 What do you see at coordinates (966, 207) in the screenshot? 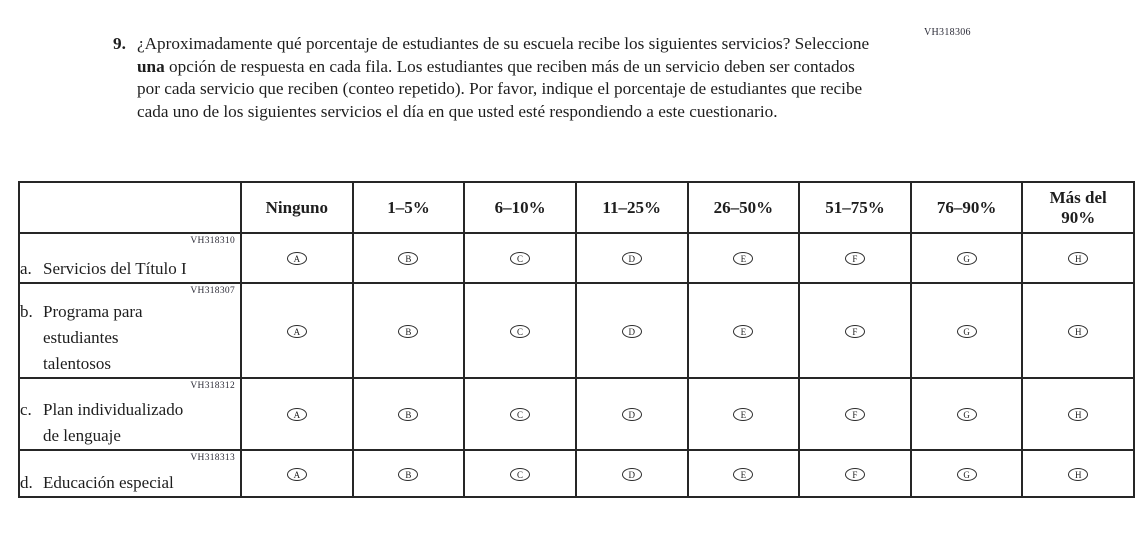
I see `column-header-6: 76–90%` at bounding box center [966, 207].